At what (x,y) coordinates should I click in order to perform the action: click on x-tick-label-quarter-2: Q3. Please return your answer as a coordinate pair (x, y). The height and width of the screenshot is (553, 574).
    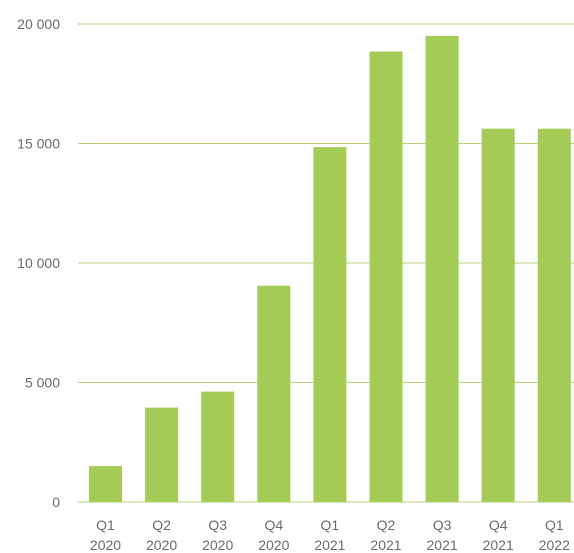
    Looking at the image, I should click on (217, 525).